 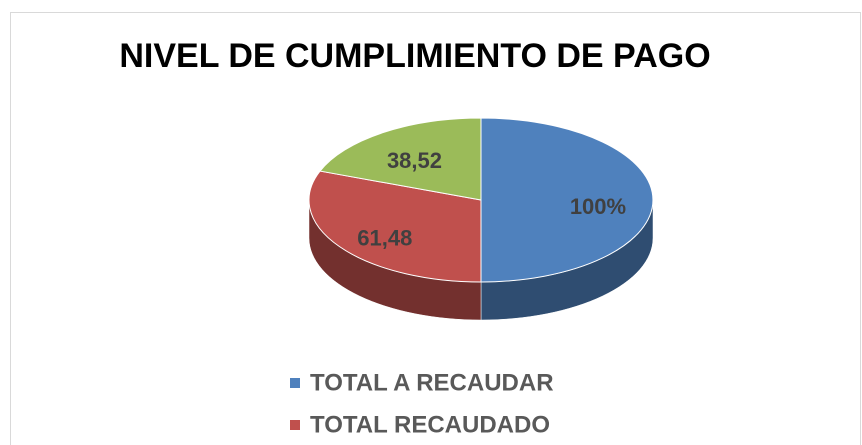 What do you see at coordinates (384, 238) in the screenshot?
I see `data-label: 61,48` at bounding box center [384, 238].